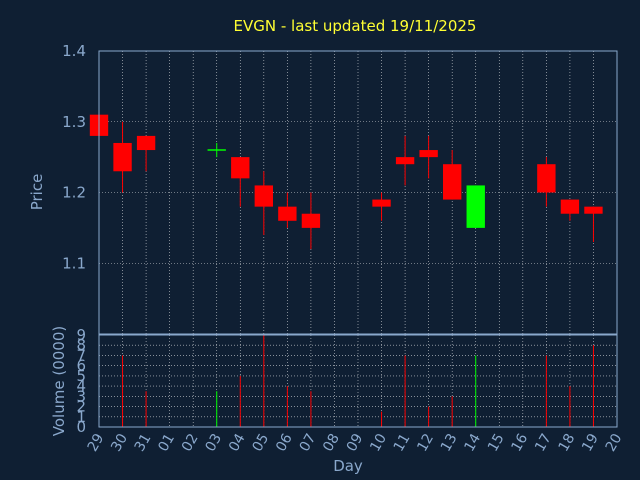  Describe the element at coordinates (449, 442) in the screenshot. I see `x-tick-label: 13` at that location.